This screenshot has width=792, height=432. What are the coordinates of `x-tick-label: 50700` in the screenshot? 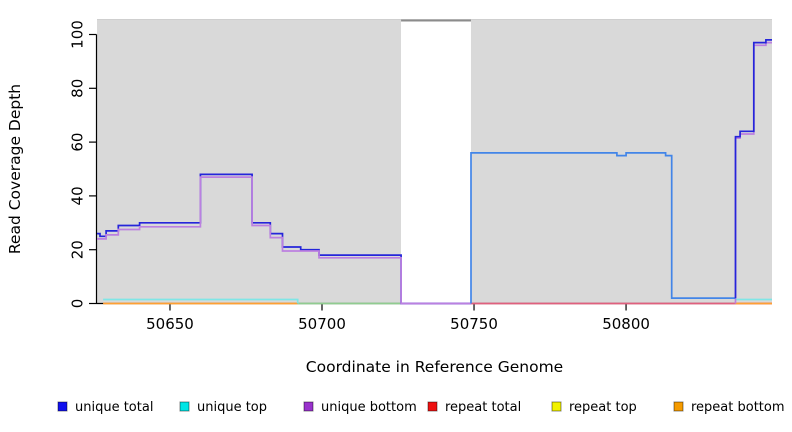 It's located at (322, 324).